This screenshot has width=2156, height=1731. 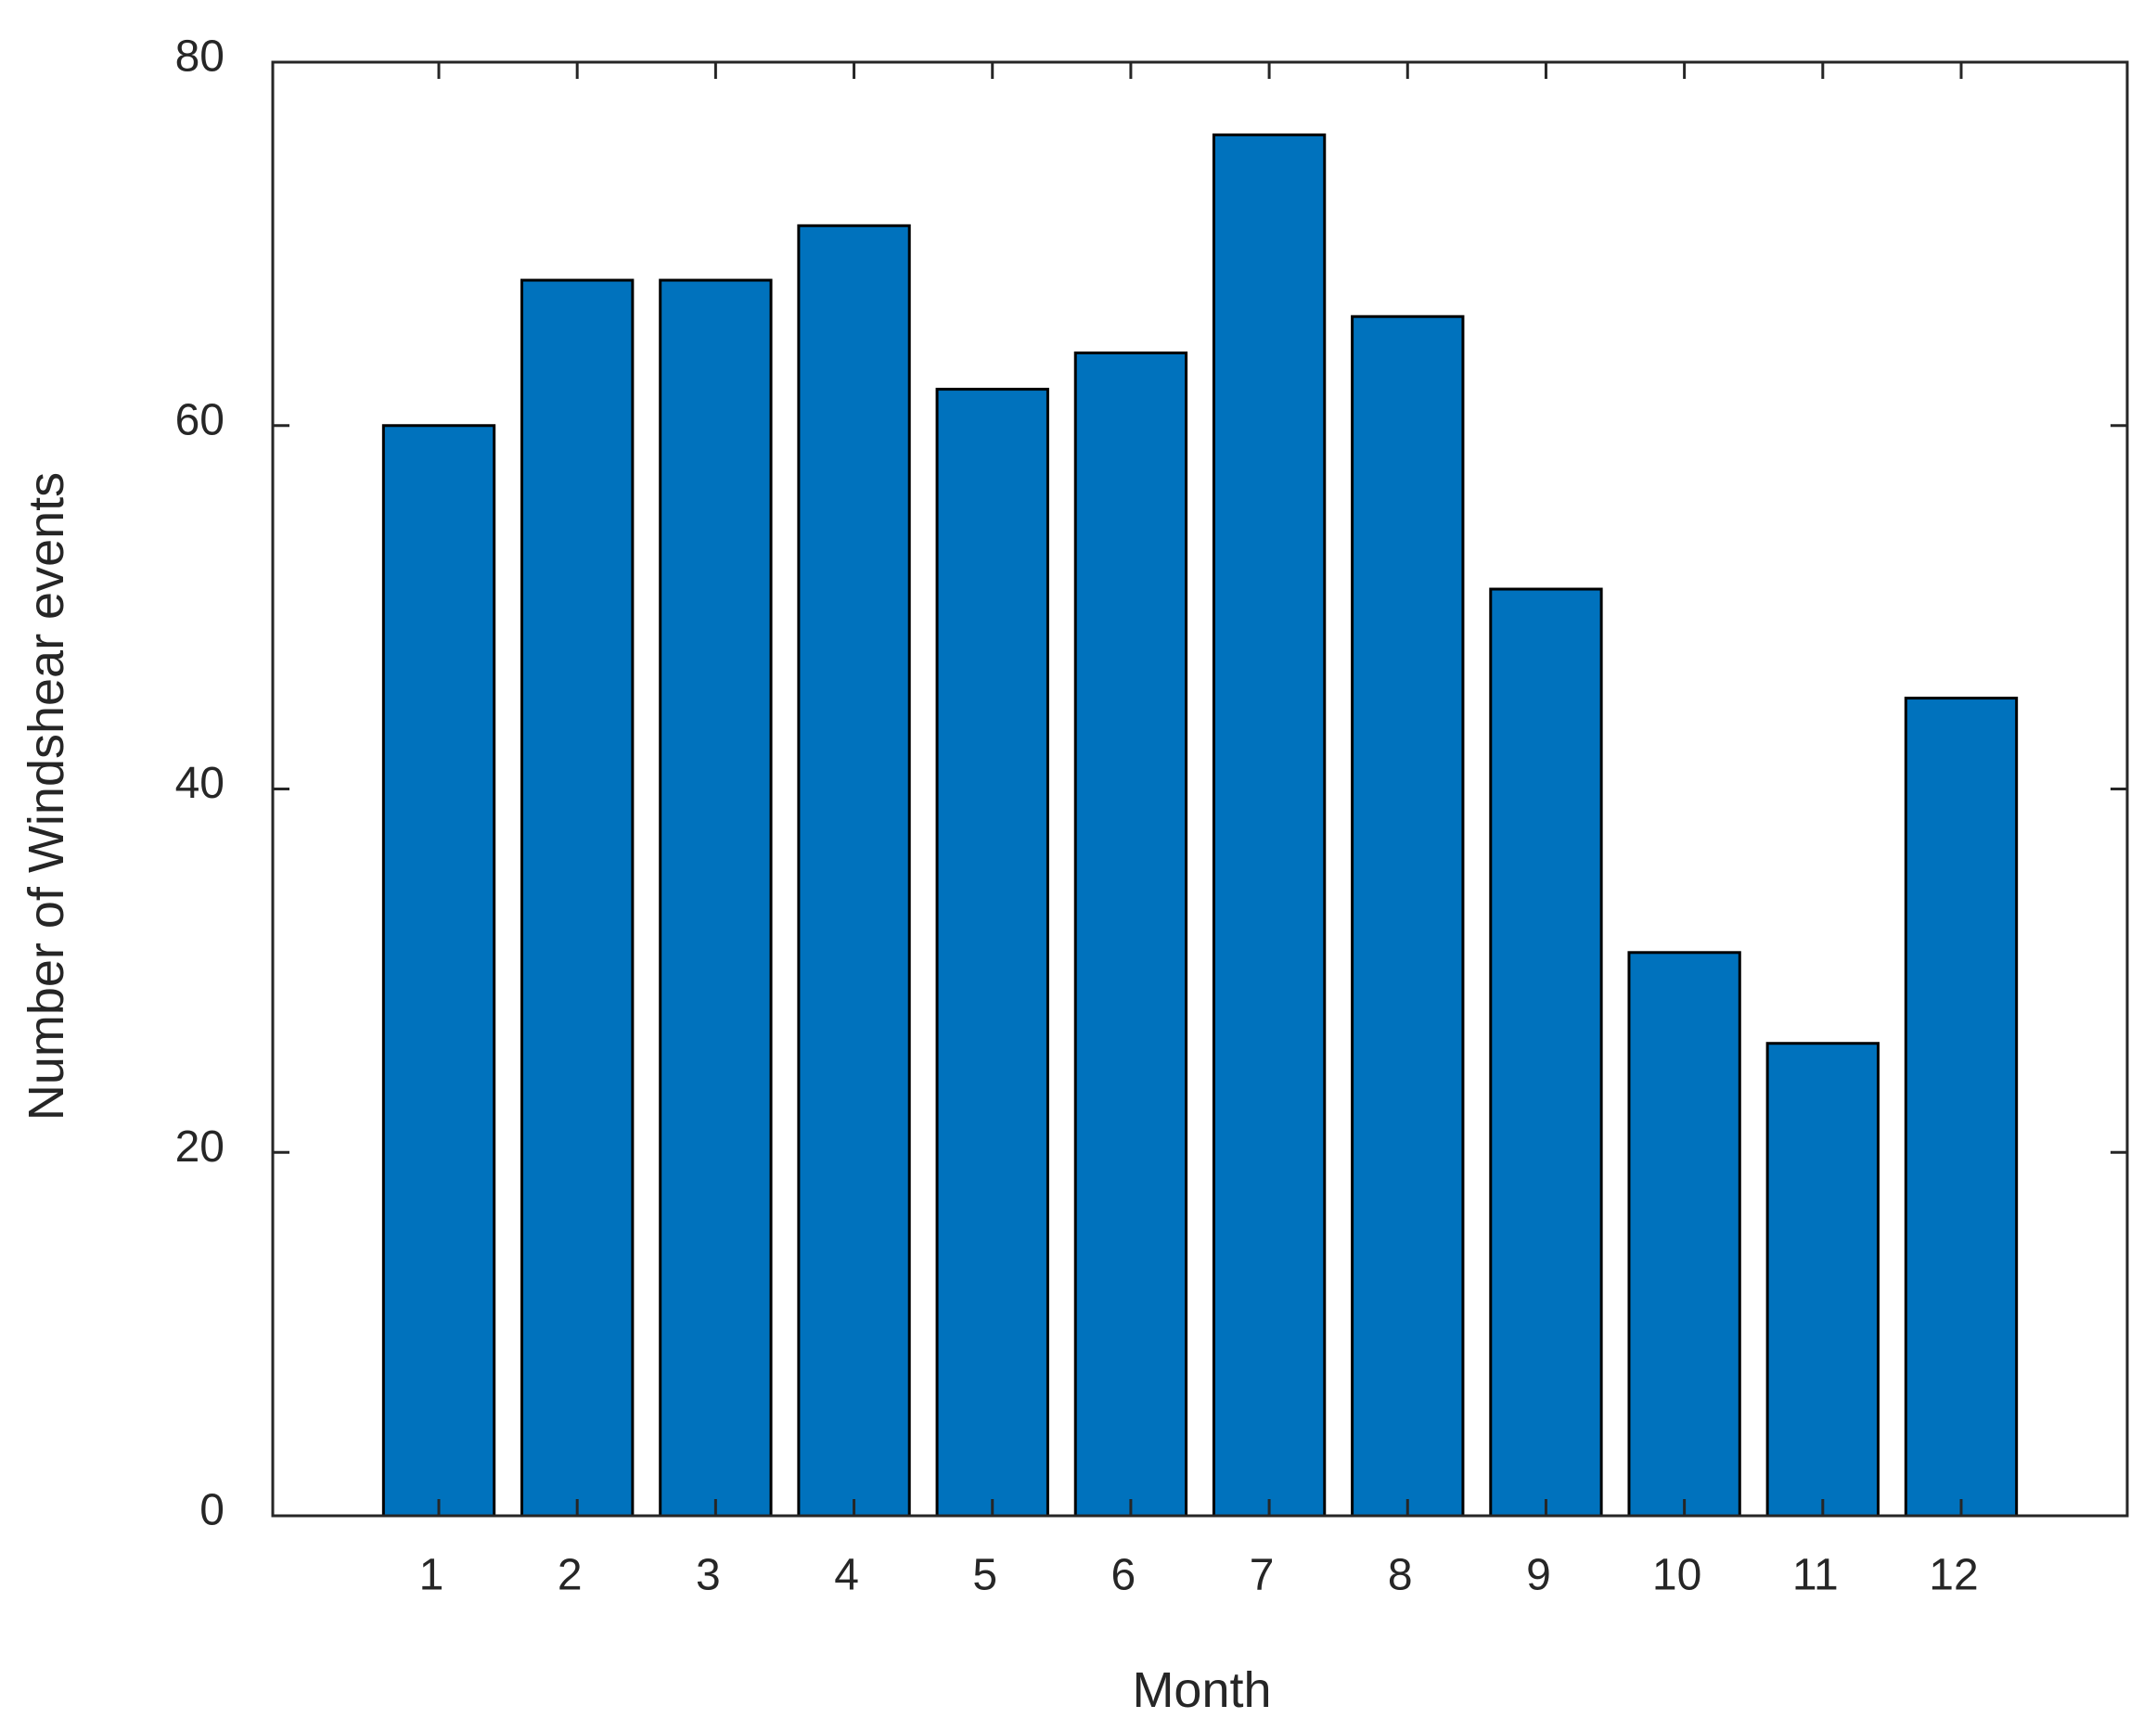 I want to click on x-tick-label-2: 2, so click(x=570, y=1575).